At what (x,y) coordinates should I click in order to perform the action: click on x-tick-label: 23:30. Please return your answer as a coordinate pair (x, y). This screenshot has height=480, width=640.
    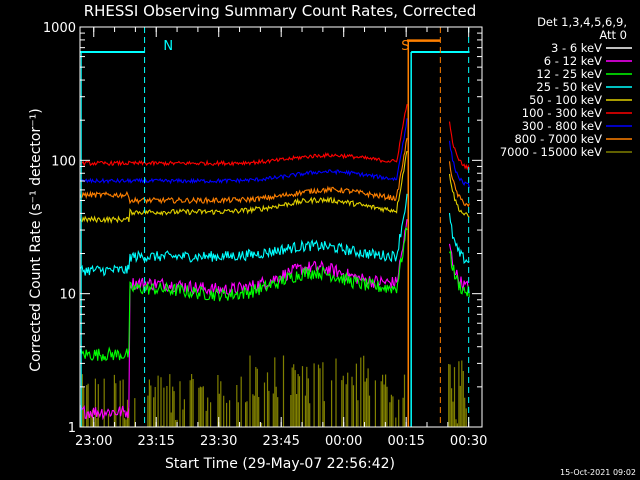
    Looking at the image, I should click on (218, 441).